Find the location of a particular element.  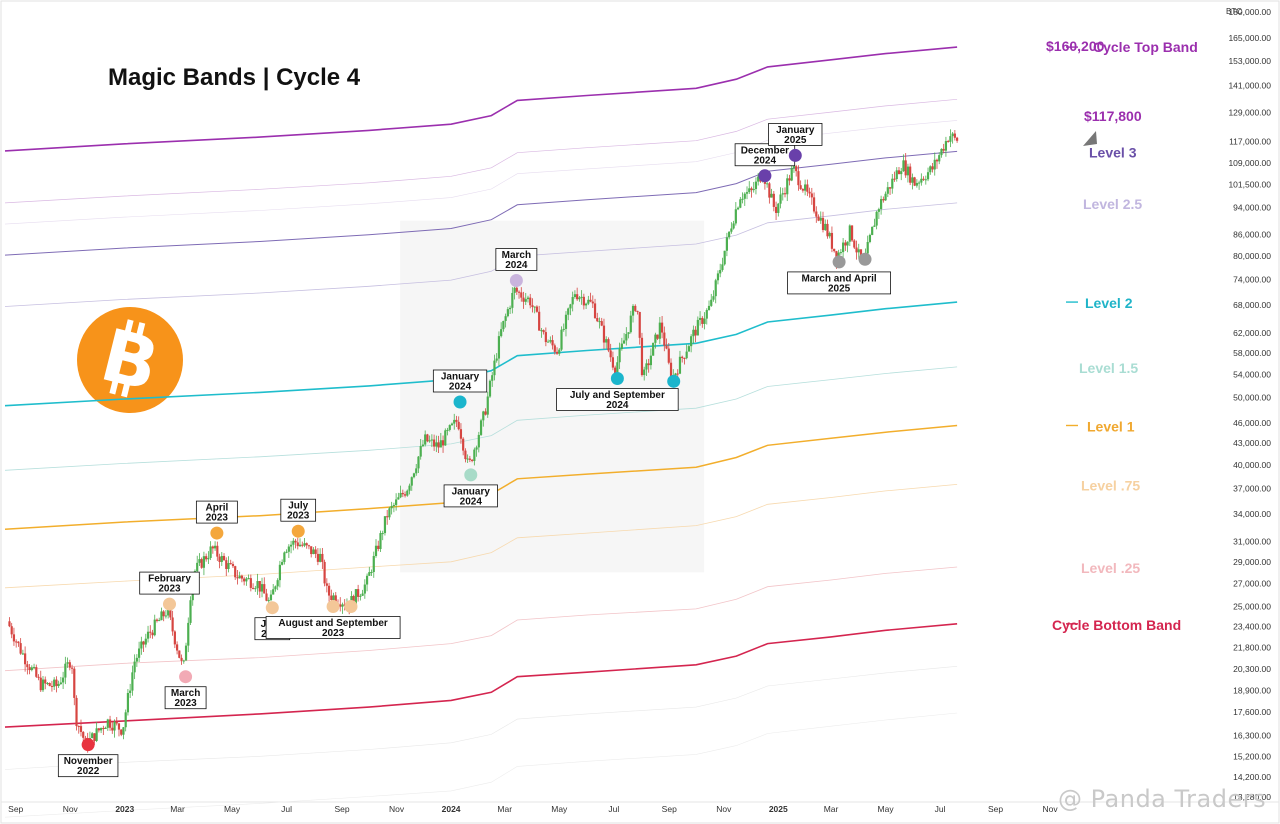

y-tick-label: 180,000.00 is located at coordinates (1249, 12).